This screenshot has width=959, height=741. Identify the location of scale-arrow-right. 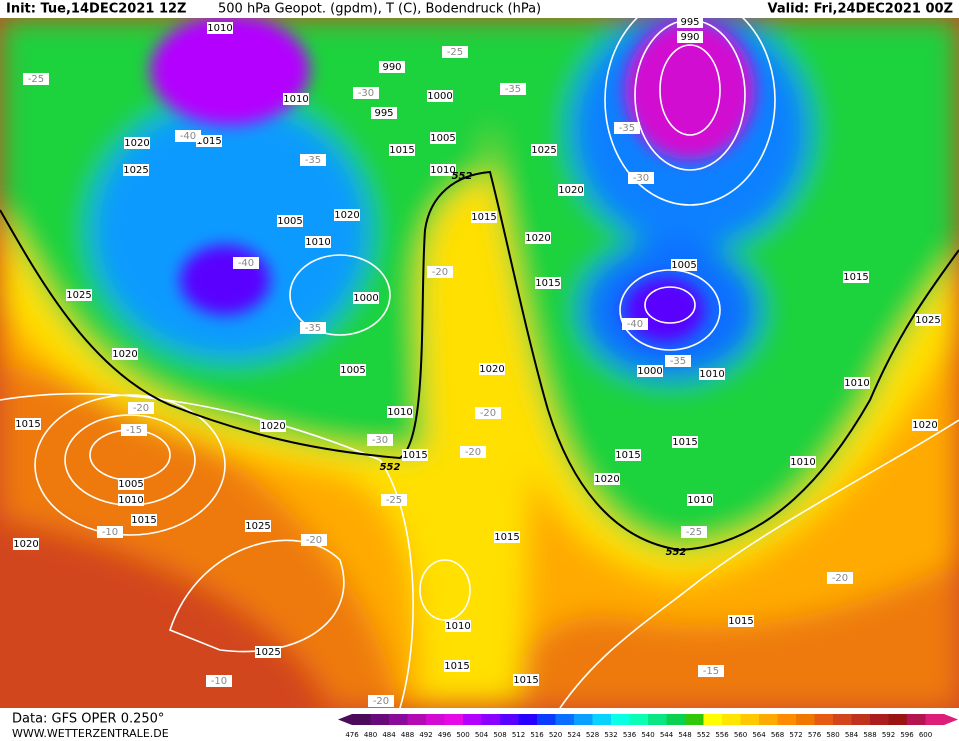
(951, 719).